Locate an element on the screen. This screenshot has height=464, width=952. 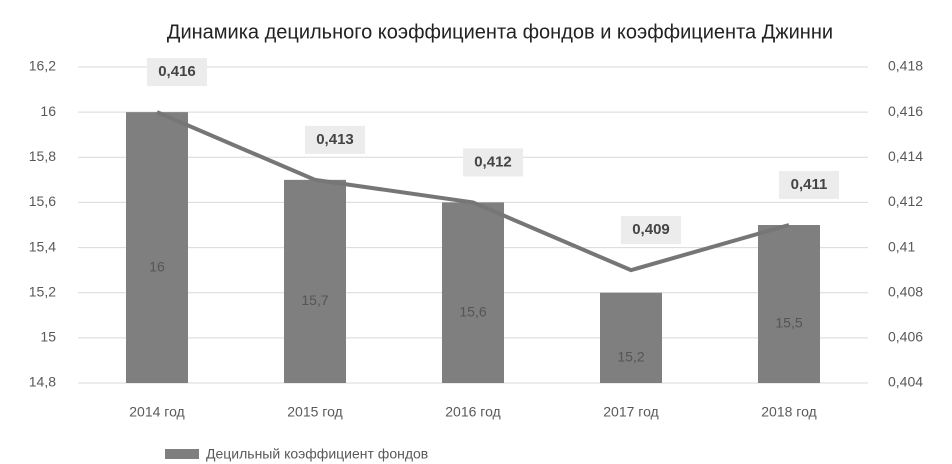
line-value-label: 0,411 is located at coordinates (809, 184).